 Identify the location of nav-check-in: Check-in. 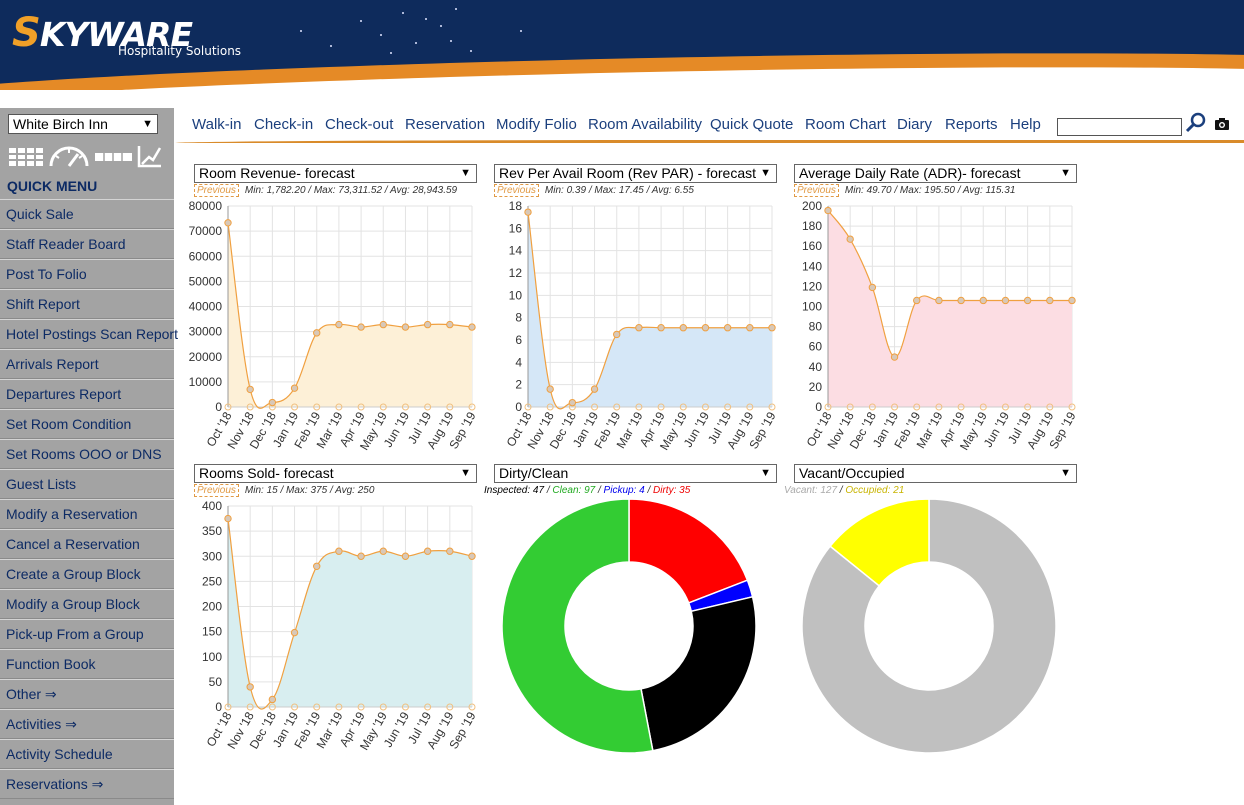
(284, 124).